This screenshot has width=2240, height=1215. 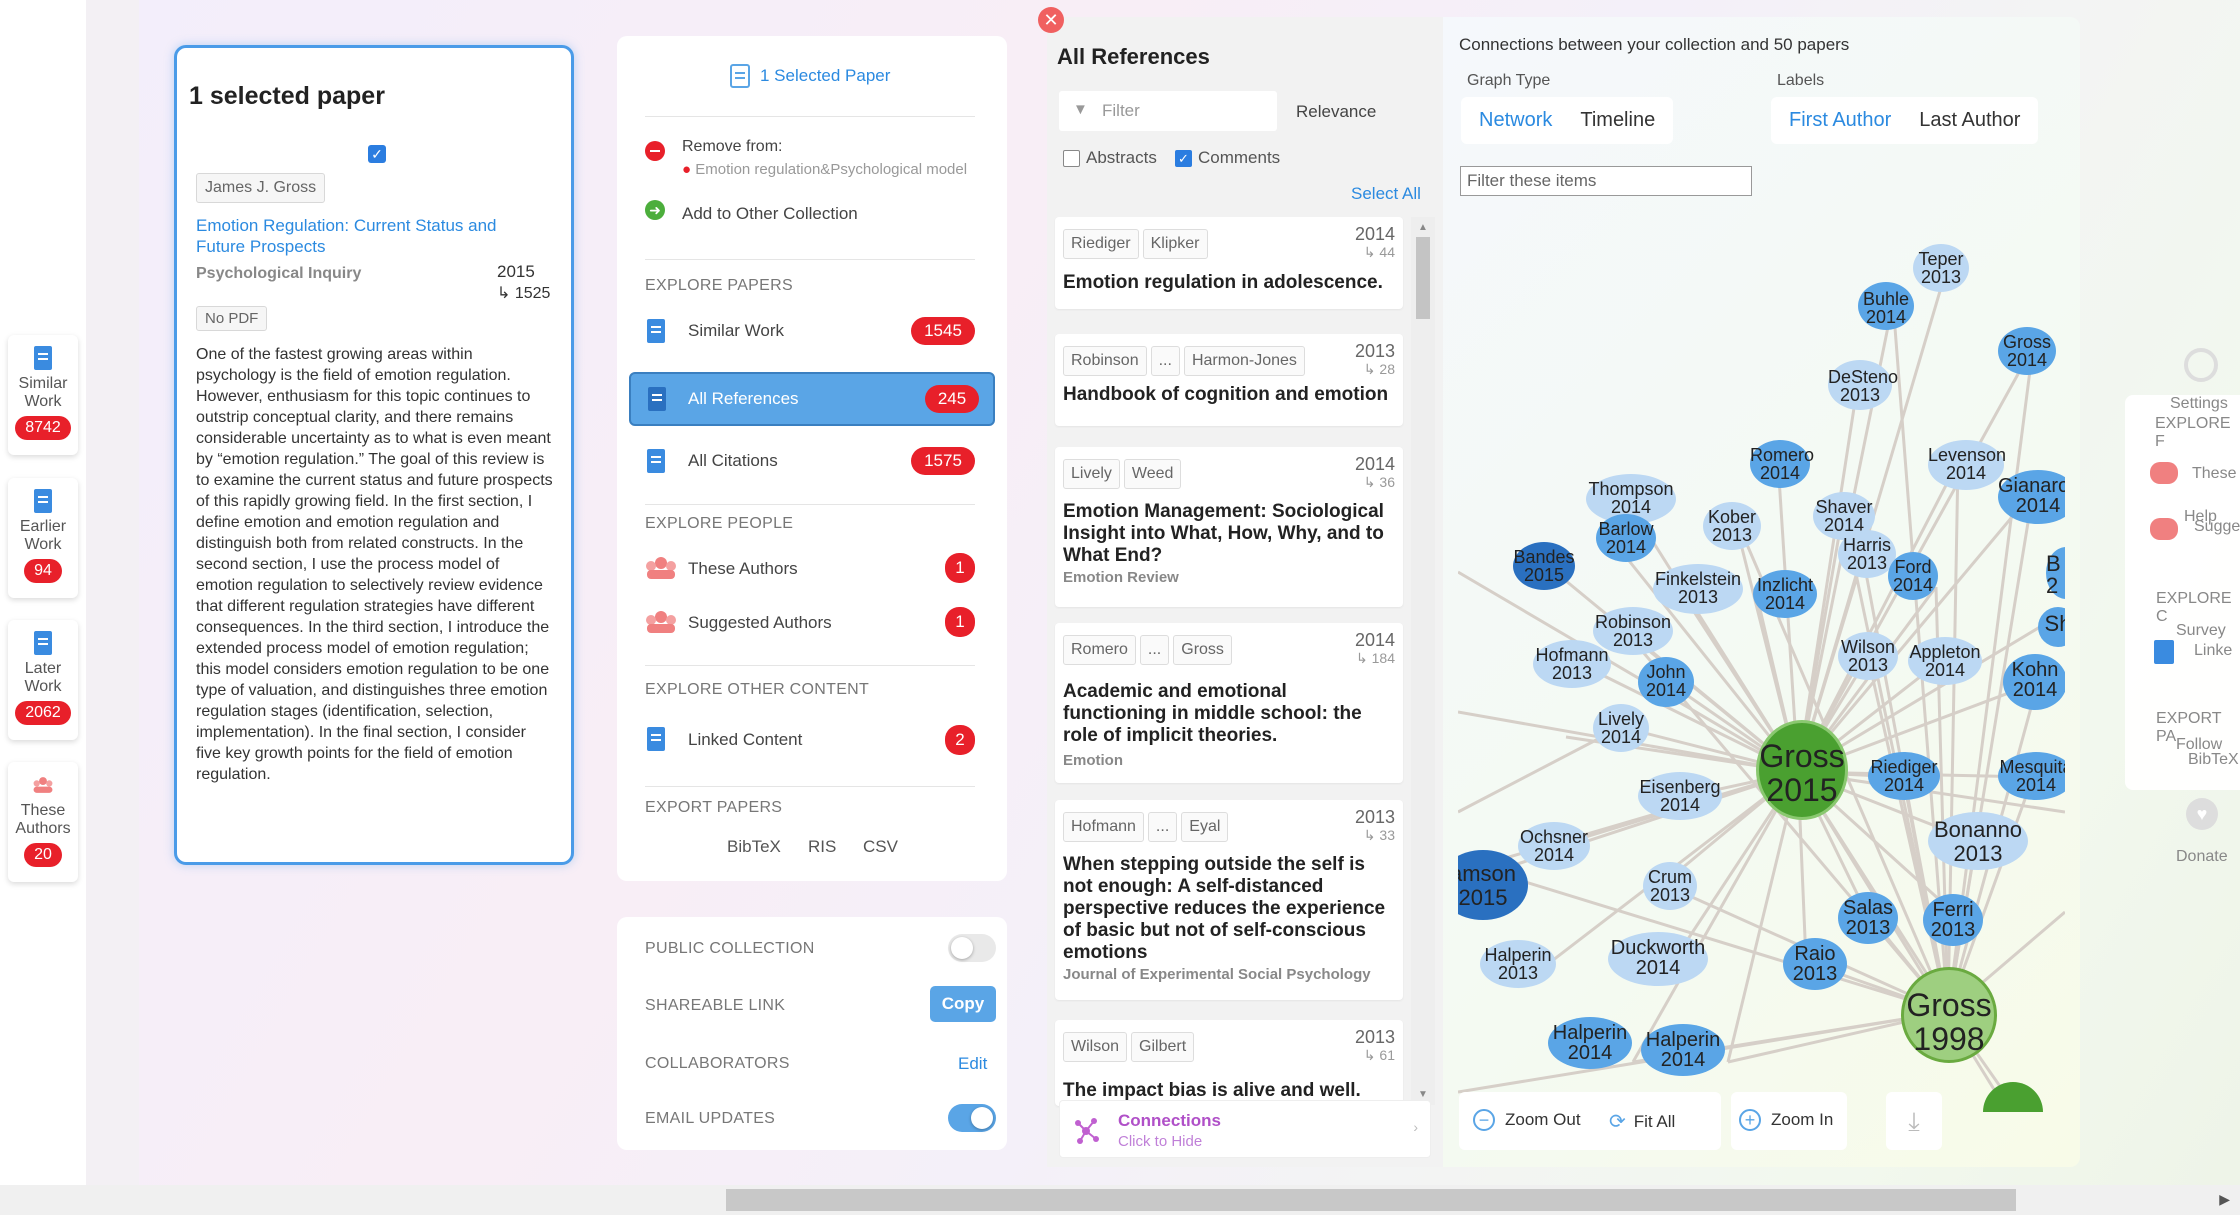 I want to click on author-chip: Gross, so click(x=1202, y=650).